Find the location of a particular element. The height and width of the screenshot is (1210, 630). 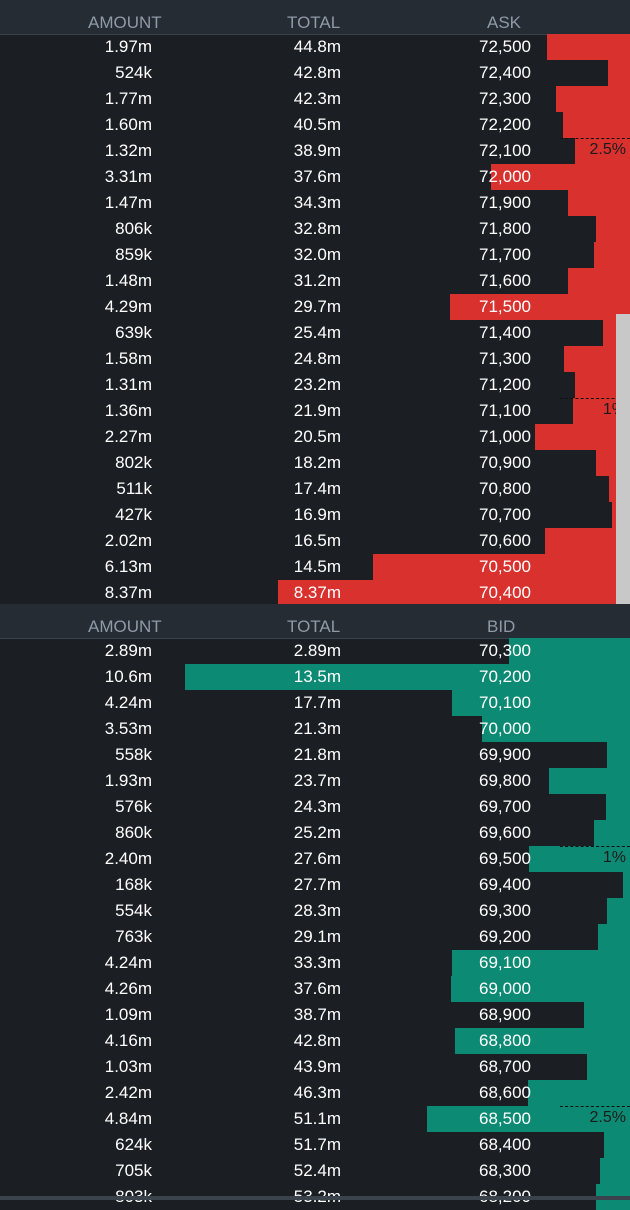

bid-order-row: 2.89m 2.89m 70,300 is located at coordinates (315, 651).